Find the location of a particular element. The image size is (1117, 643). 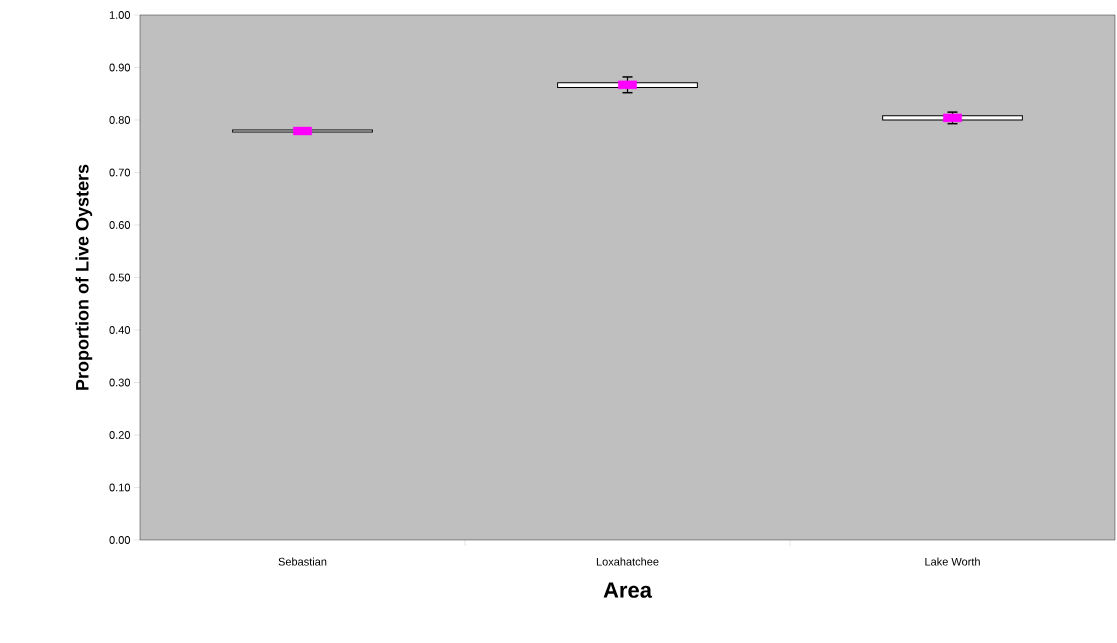

x-tick-label: Sebastian is located at coordinates (302, 561).